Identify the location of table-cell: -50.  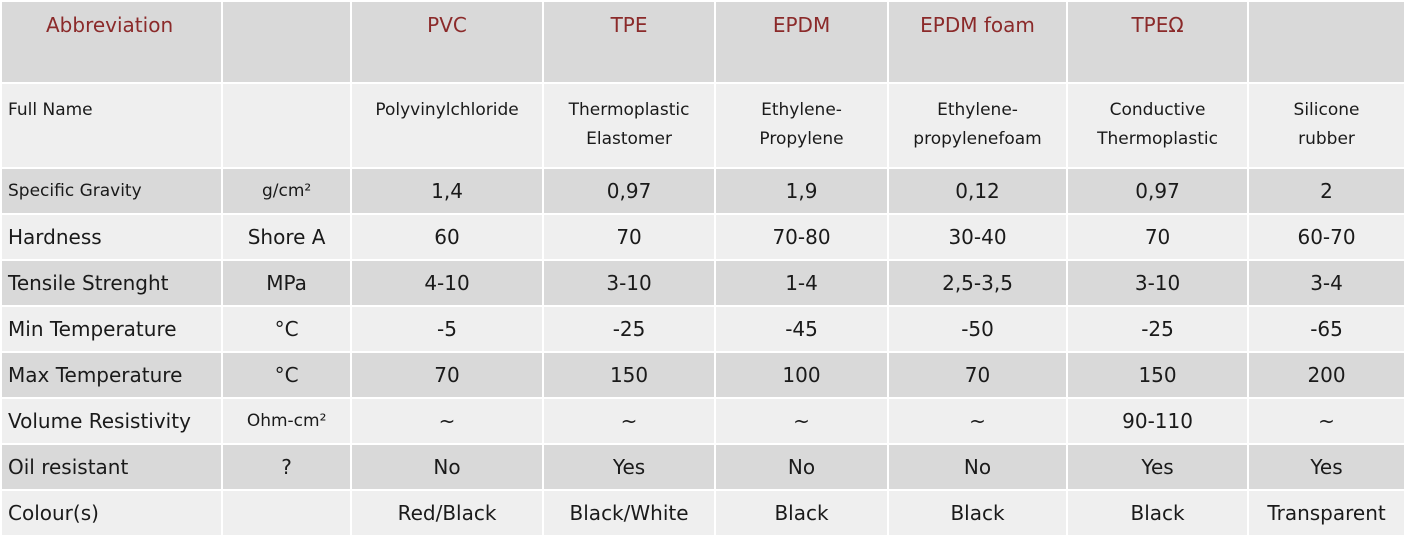
(978, 329).